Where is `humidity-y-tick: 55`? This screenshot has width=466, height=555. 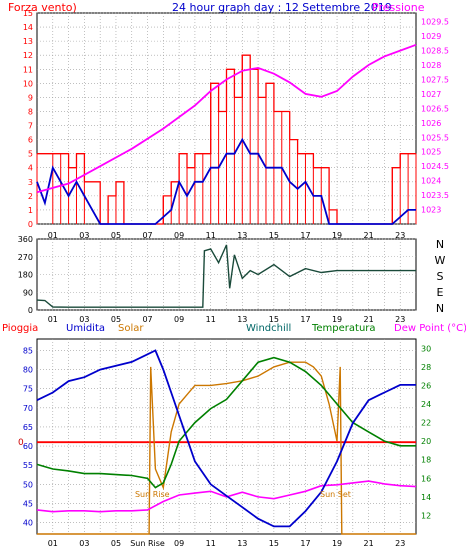 humidity-y-tick: 55 is located at coordinates (28, 465).